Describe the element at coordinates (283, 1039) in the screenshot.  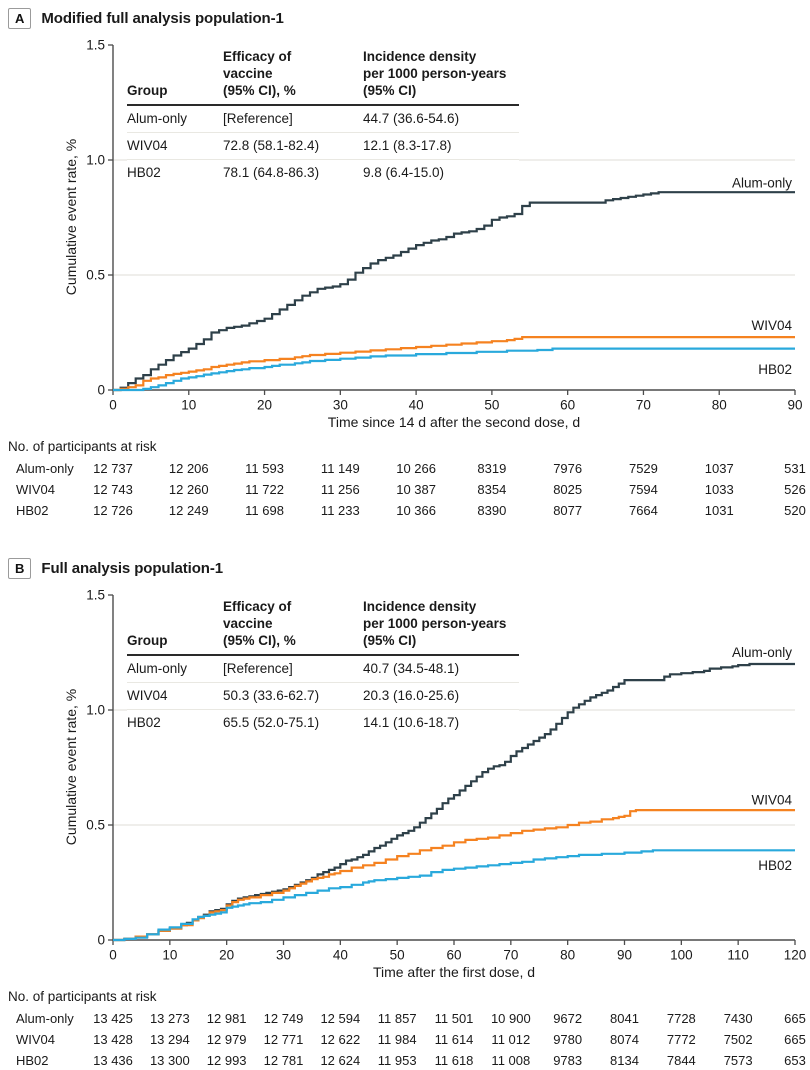
I see `risk-count: 12 771` at that location.